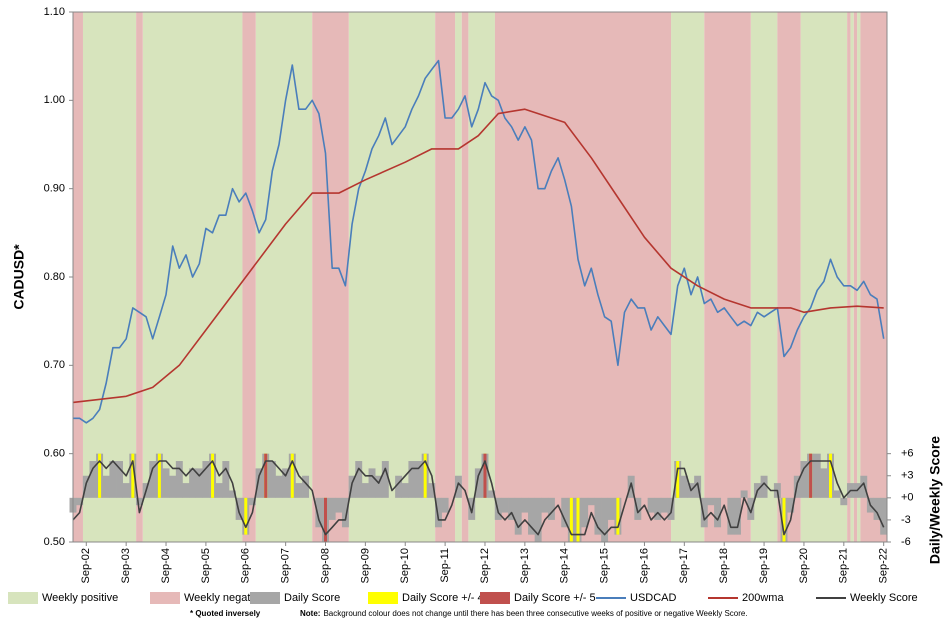  What do you see at coordinates (54, 542) in the screenshot?
I see `y-tick-label: 0.50` at bounding box center [54, 542].